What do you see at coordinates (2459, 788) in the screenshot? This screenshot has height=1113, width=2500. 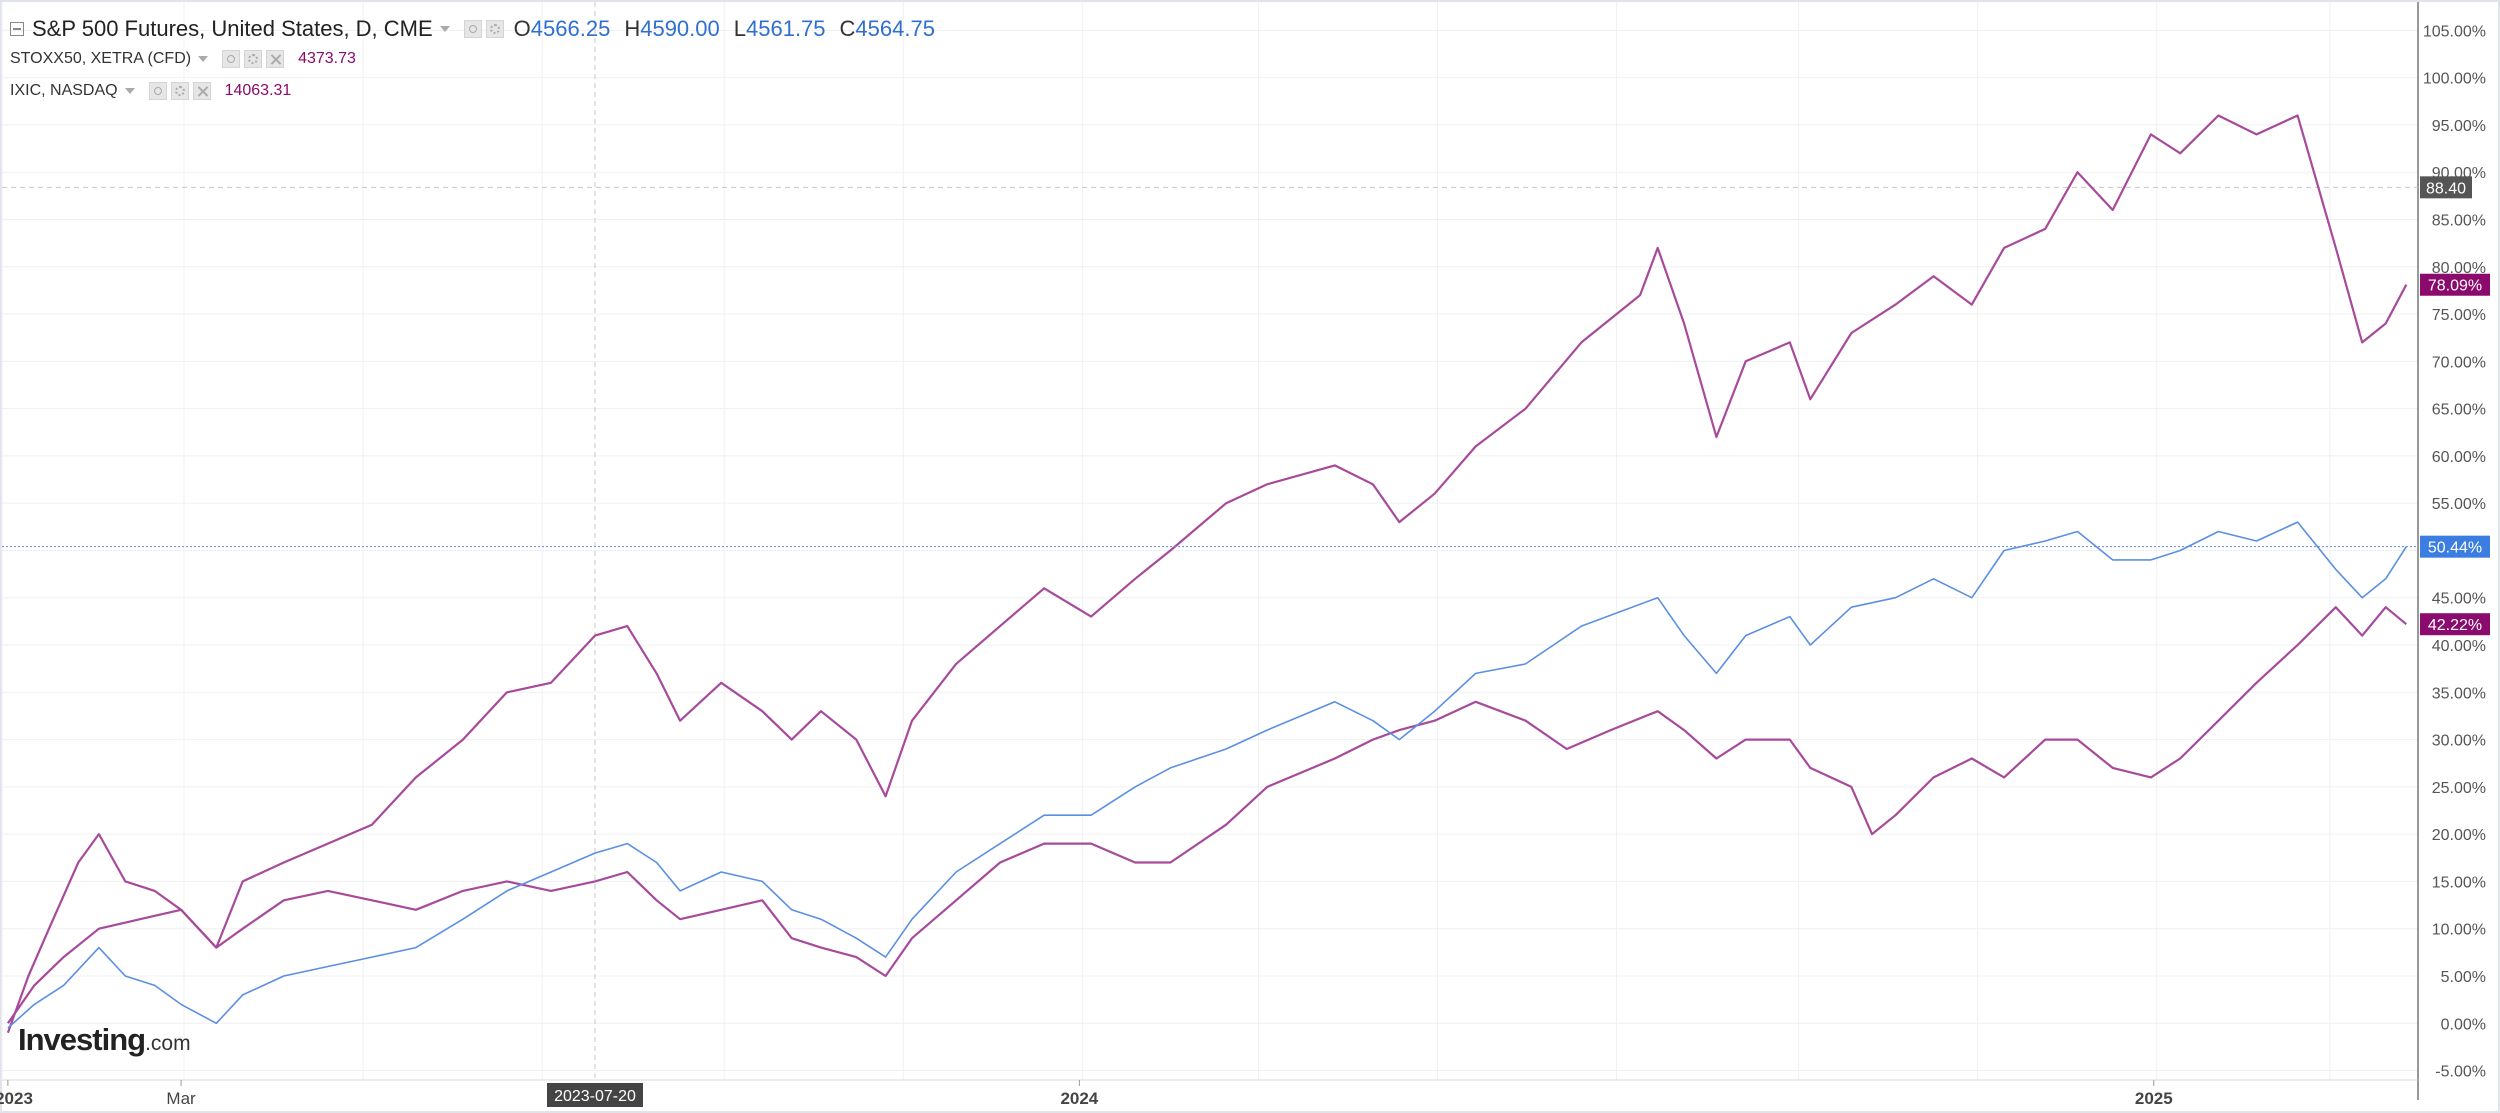 I see `y-tick-label: 25.00%` at bounding box center [2459, 788].